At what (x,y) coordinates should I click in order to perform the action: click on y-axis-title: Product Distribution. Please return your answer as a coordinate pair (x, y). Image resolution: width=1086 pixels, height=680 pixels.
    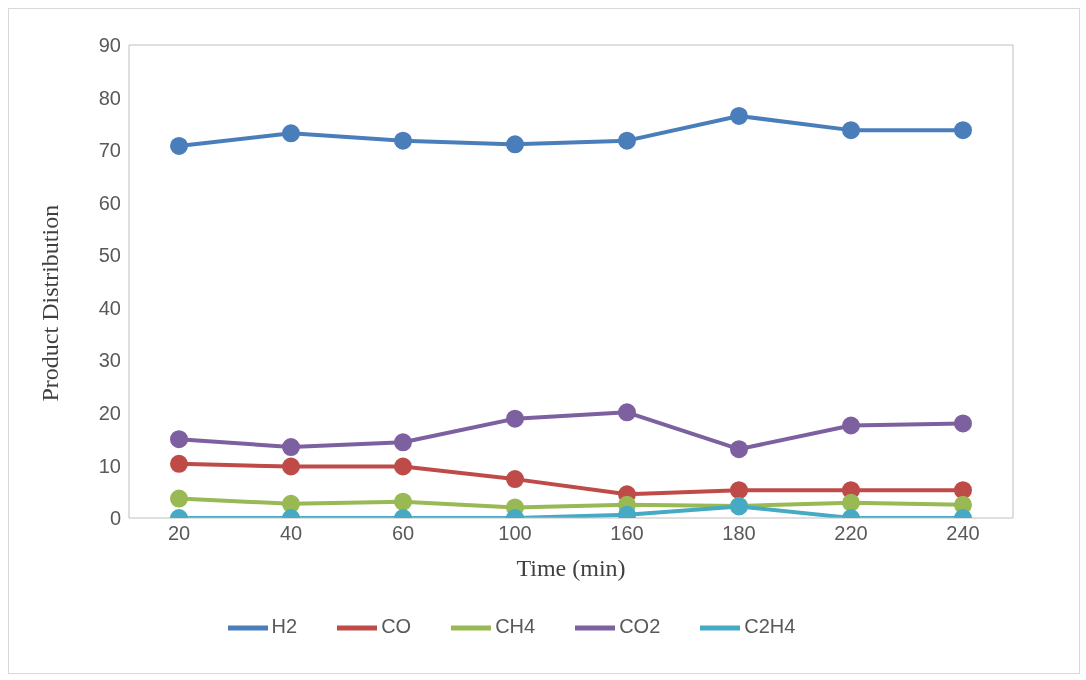
    Looking at the image, I should click on (49, 303).